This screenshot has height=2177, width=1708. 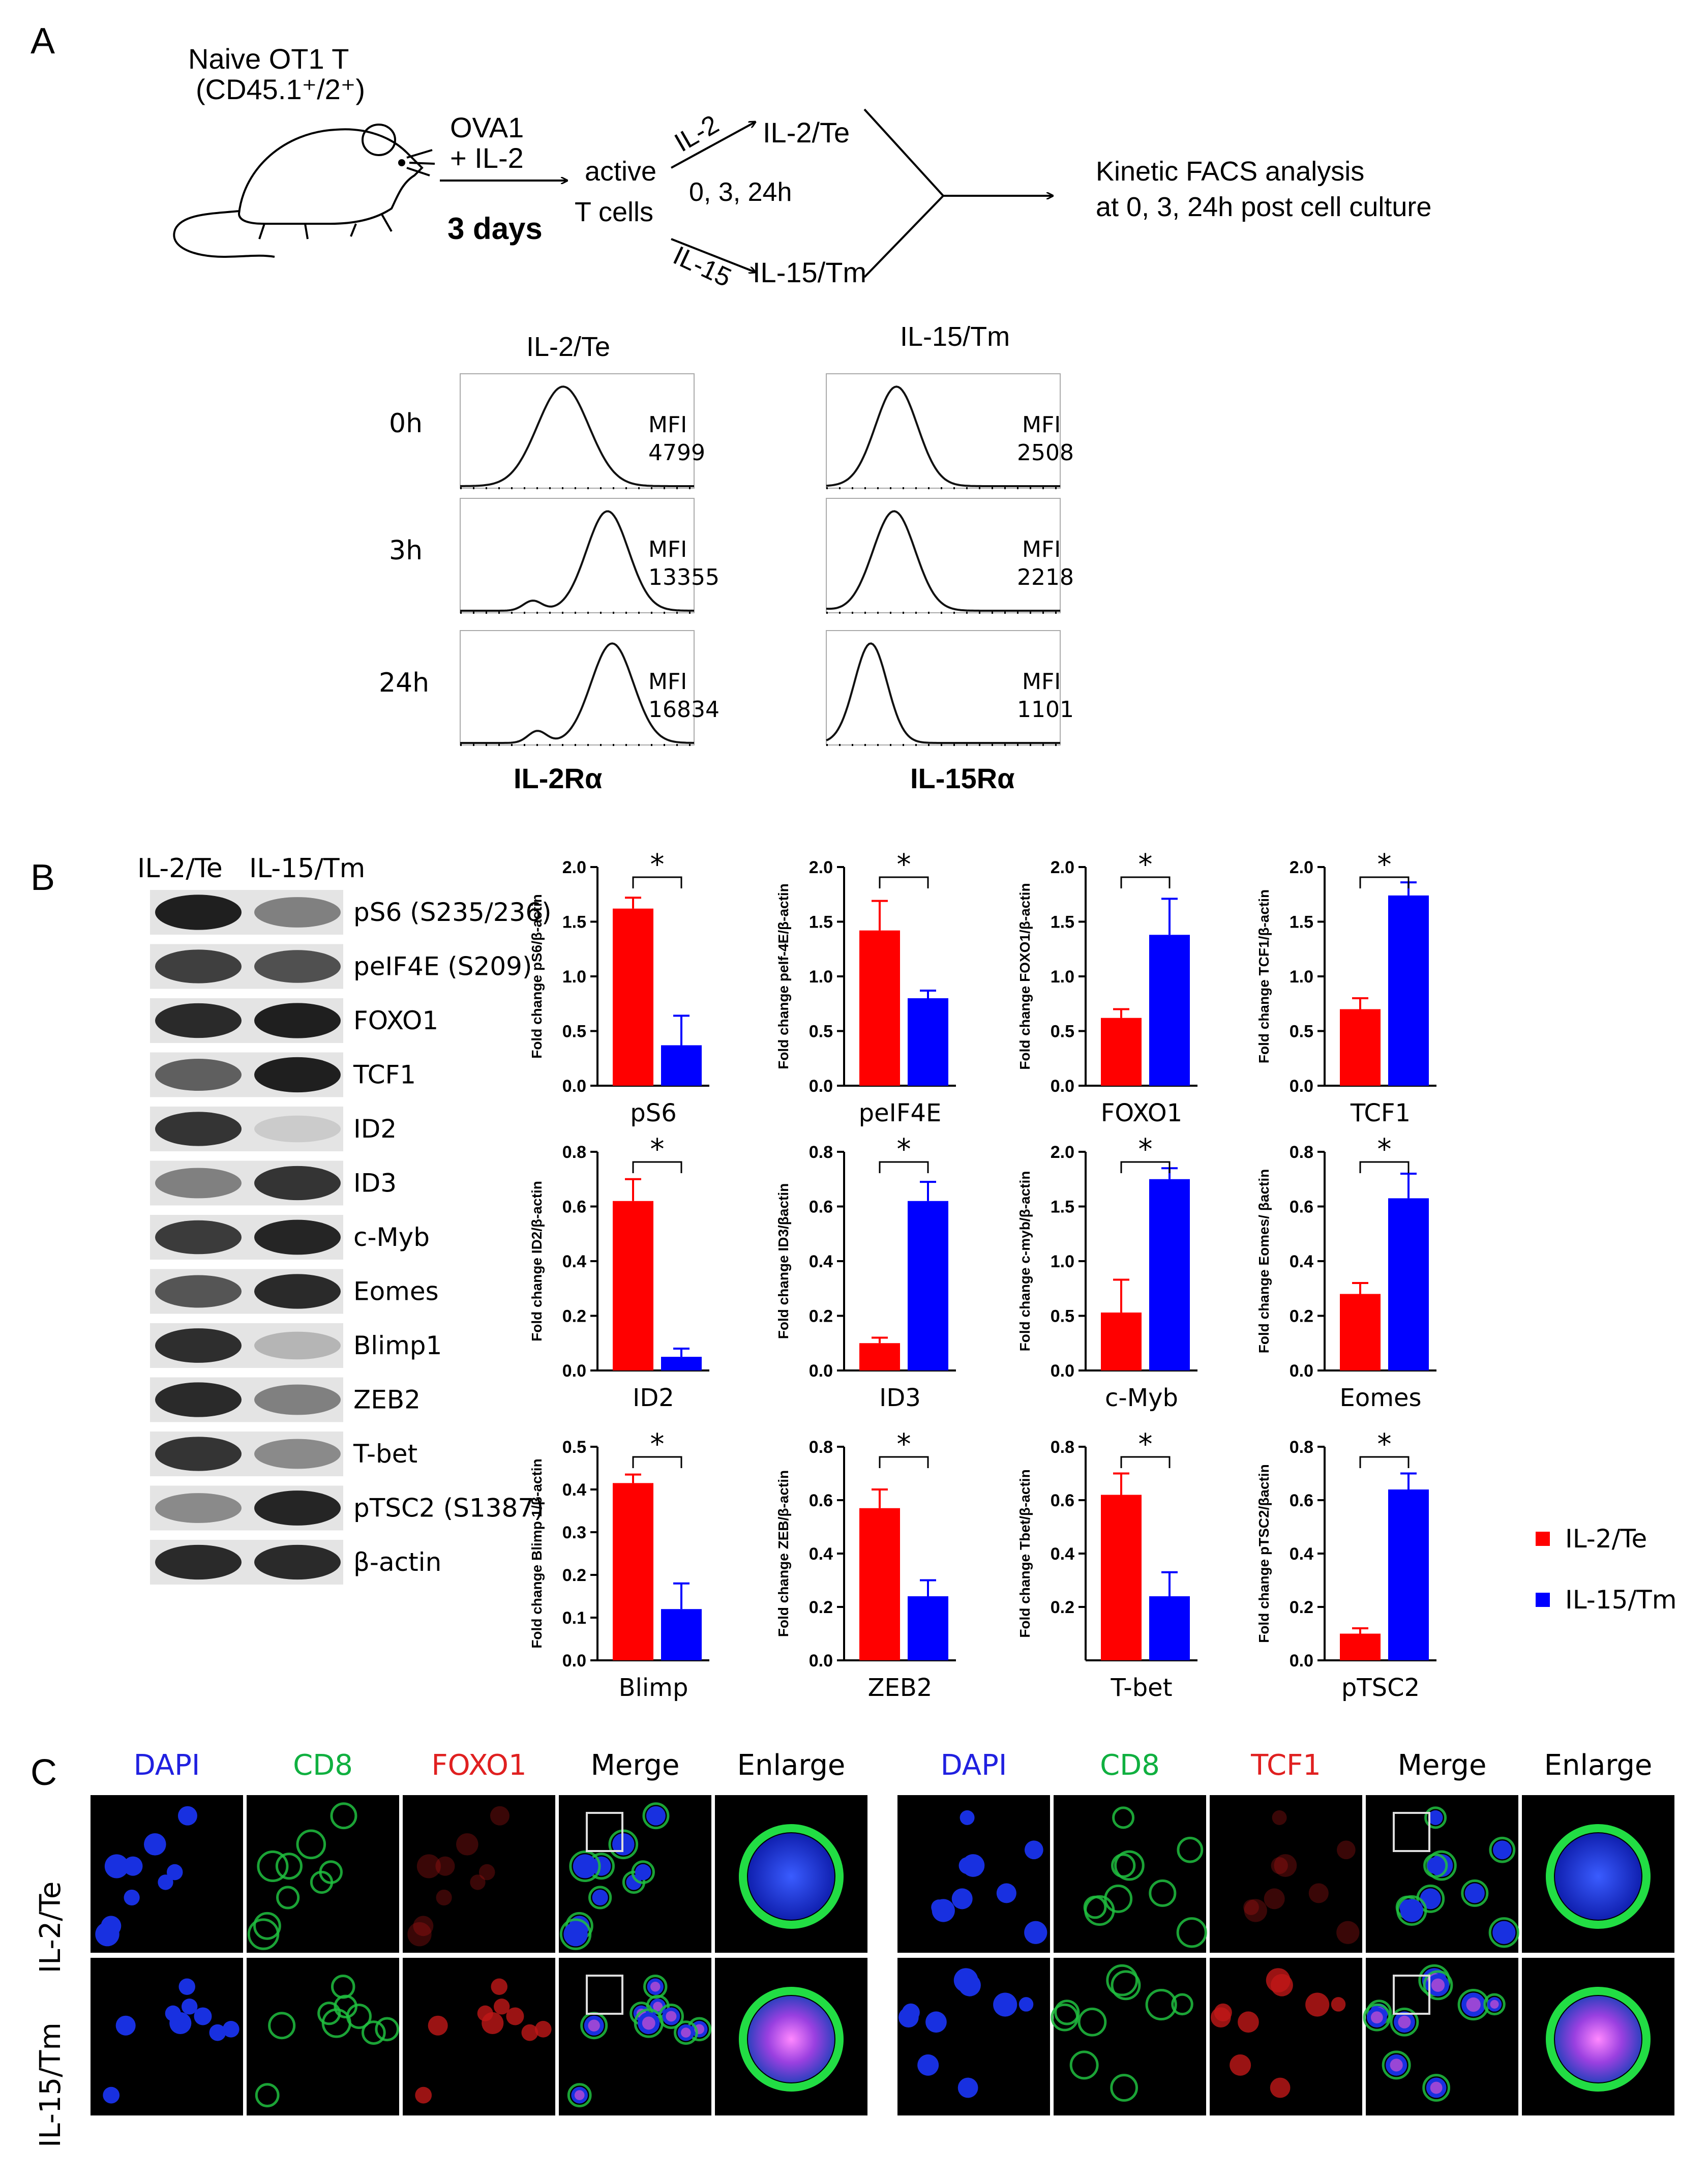 I want to click on y-tick-label: 0.4, so click(x=821, y=1261).